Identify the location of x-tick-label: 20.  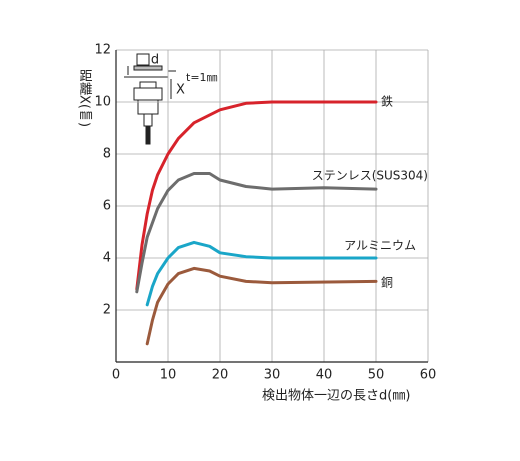
(220, 375).